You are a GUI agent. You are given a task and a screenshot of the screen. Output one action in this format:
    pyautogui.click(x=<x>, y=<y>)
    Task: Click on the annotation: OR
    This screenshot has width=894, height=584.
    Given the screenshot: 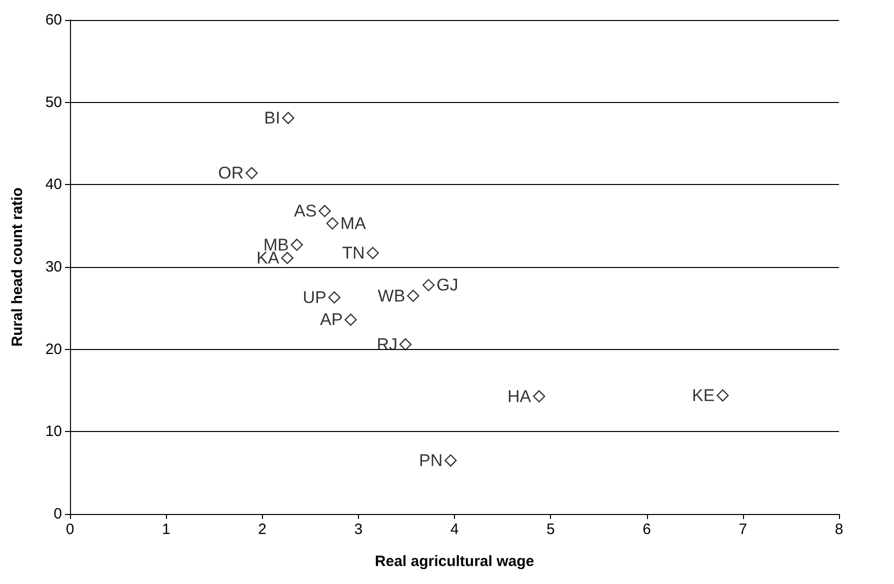 What is the action you would take?
    pyautogui.click(x=231, y=173)
    